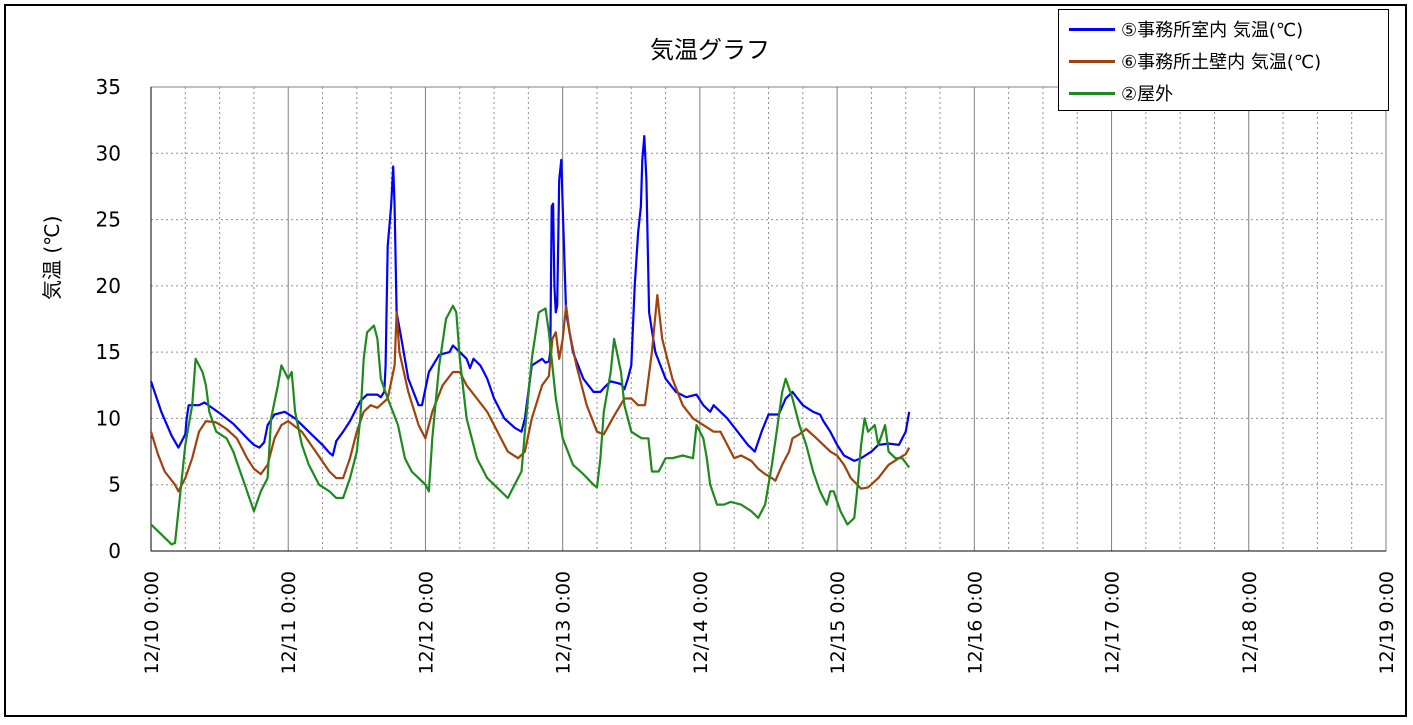 Image resolution: width=1413 pixels, height=725 pixels. I want to click on legend-swatch-wall, so click(1092, 61).